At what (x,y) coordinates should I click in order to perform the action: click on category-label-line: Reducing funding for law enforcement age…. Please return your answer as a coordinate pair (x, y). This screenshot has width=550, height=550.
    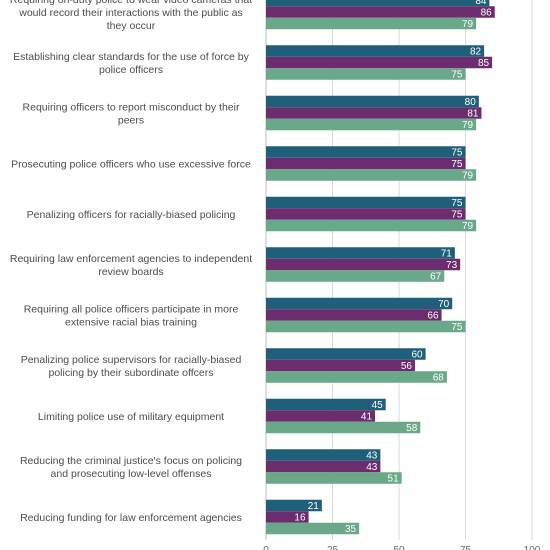
    Looking at the image, I should click on (131, 518).